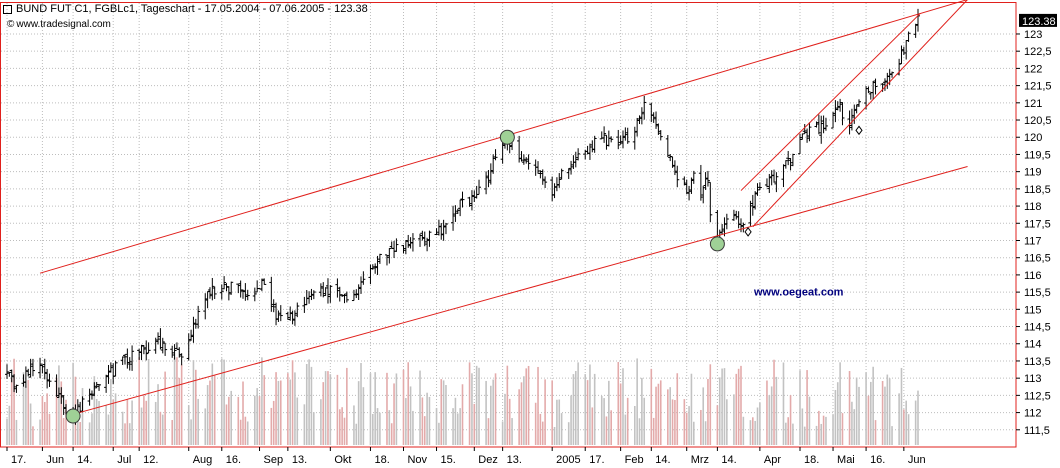 The height and width of the screenshot is (468, 1060). I want to click on x-tick-label: Mai, so click(846, 460).